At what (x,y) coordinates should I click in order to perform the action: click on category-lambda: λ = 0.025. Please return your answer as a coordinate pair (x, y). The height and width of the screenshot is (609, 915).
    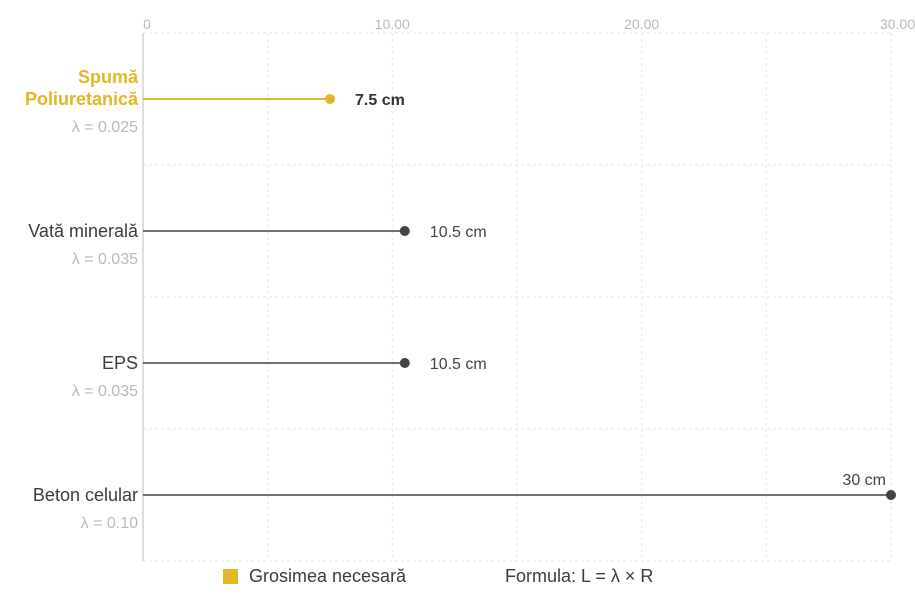
    Looking at the image, I should click on (105, 127).